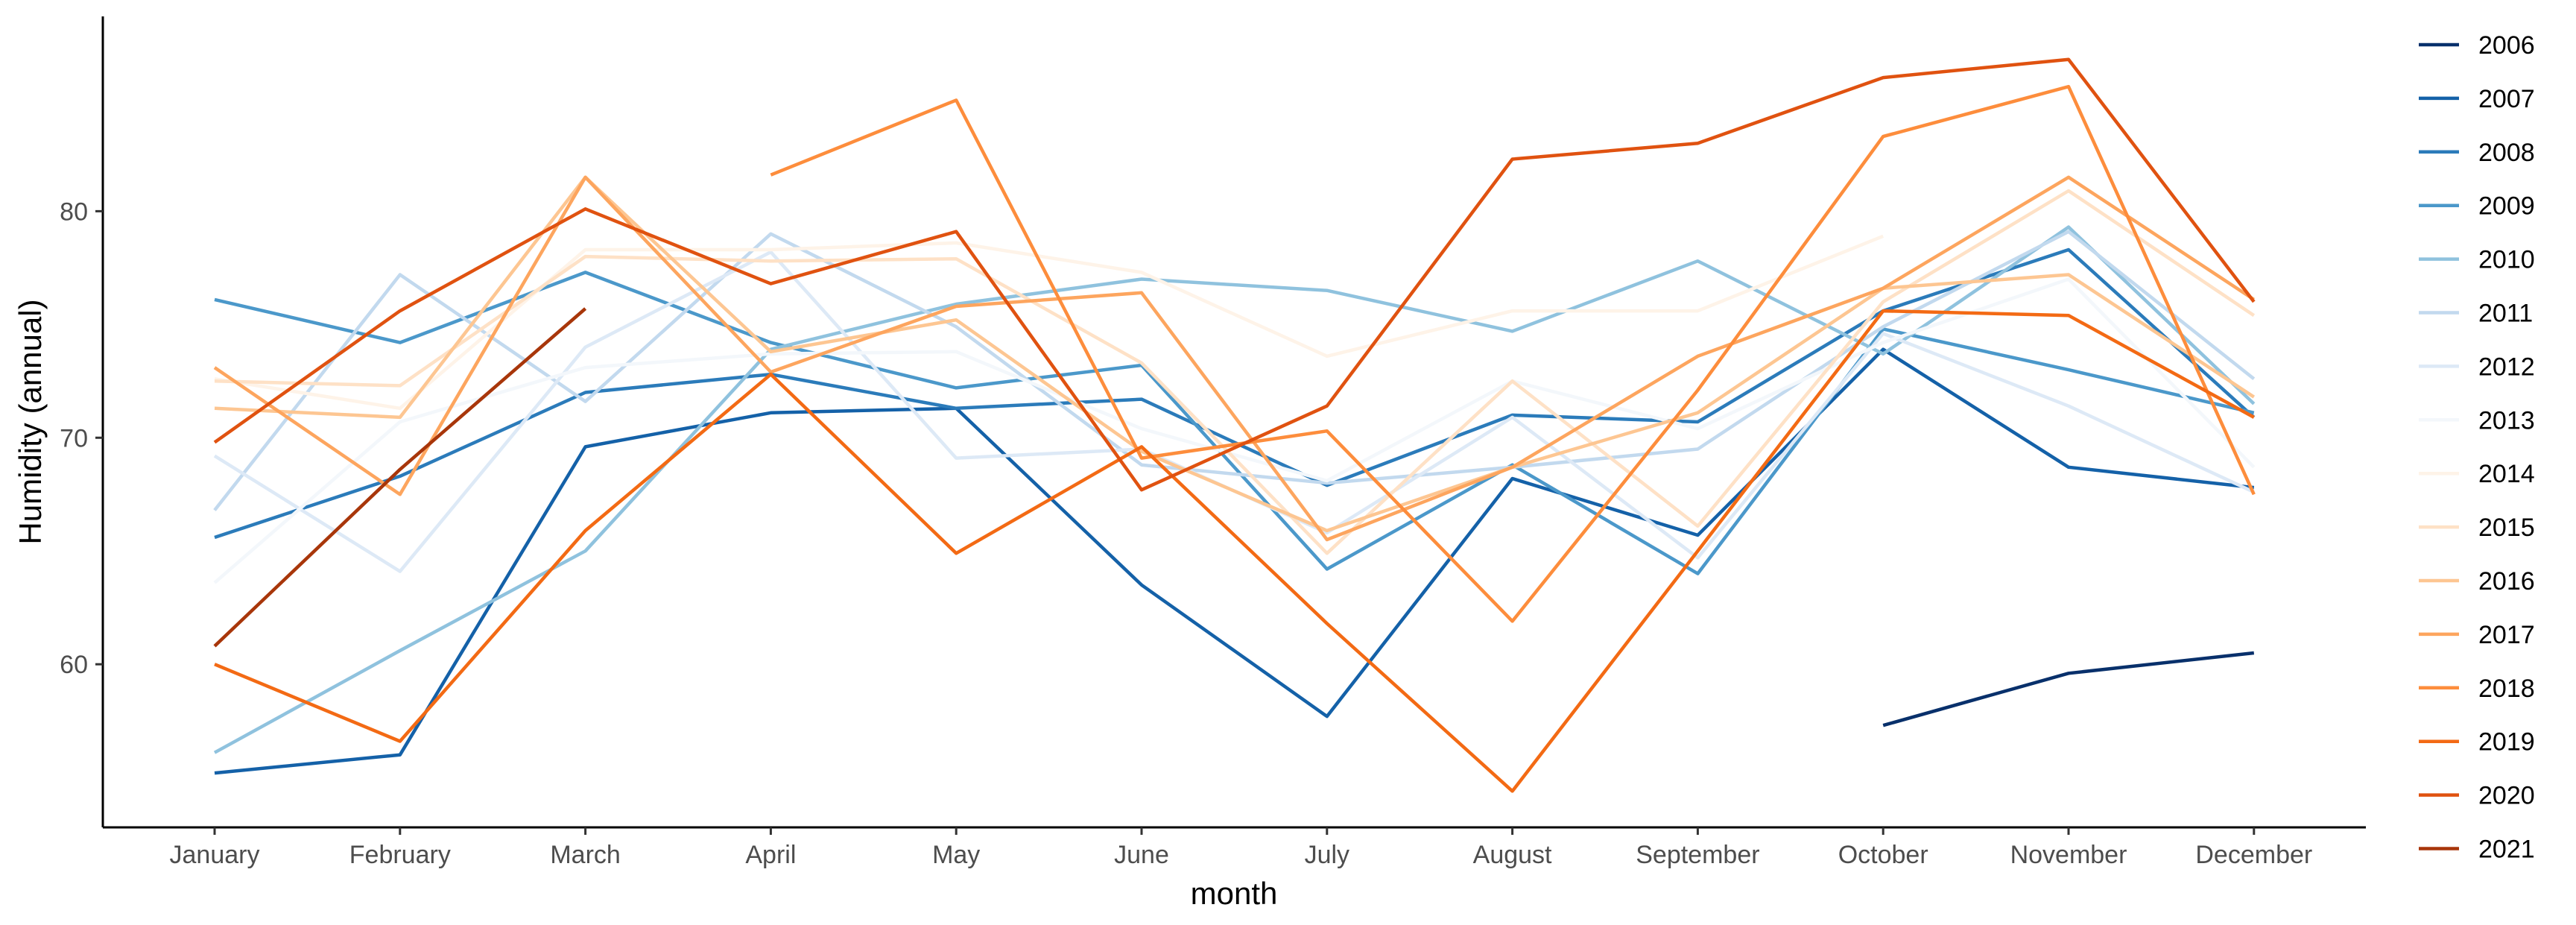  I want to click on legend-label: 2017, so click(2506, 635).